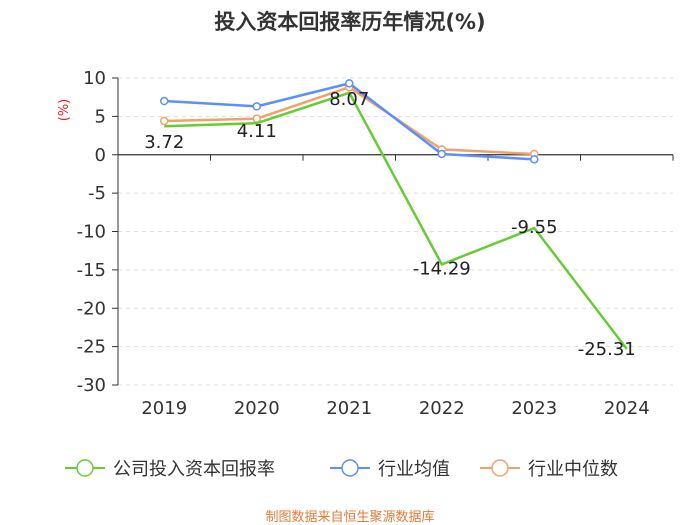  What do you see at coordinates (91, 385) in the screenshot?
I see `y-tick-label: -30` at bounding box center [91, 385].